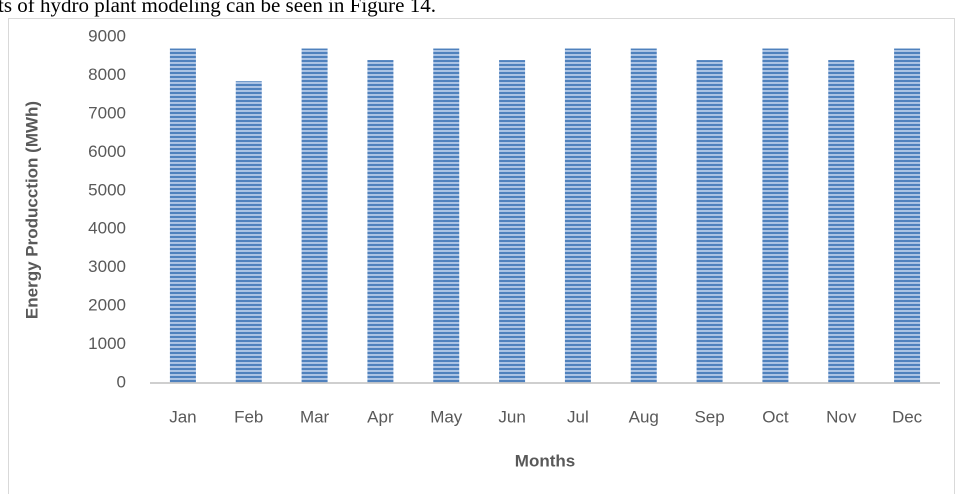 The image size is (957, 494). I want to click on x-tick-label: Dec, so click(907, 416).